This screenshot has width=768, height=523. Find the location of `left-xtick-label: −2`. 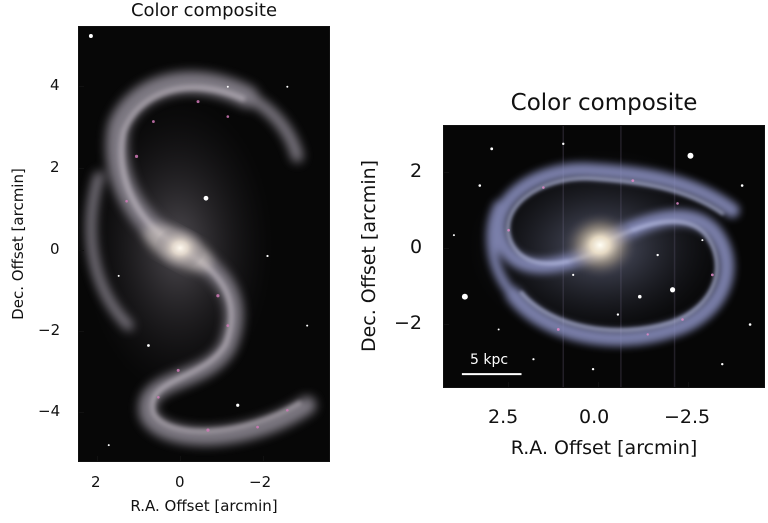

left-xtick-label: −2 is located at coordinates (260, 482).